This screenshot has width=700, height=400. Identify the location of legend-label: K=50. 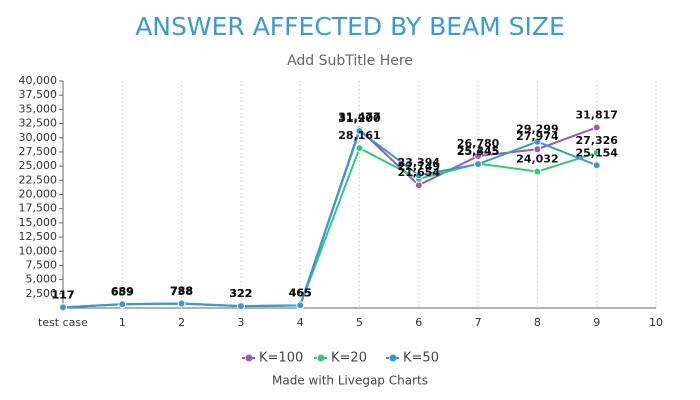
(421, 358).